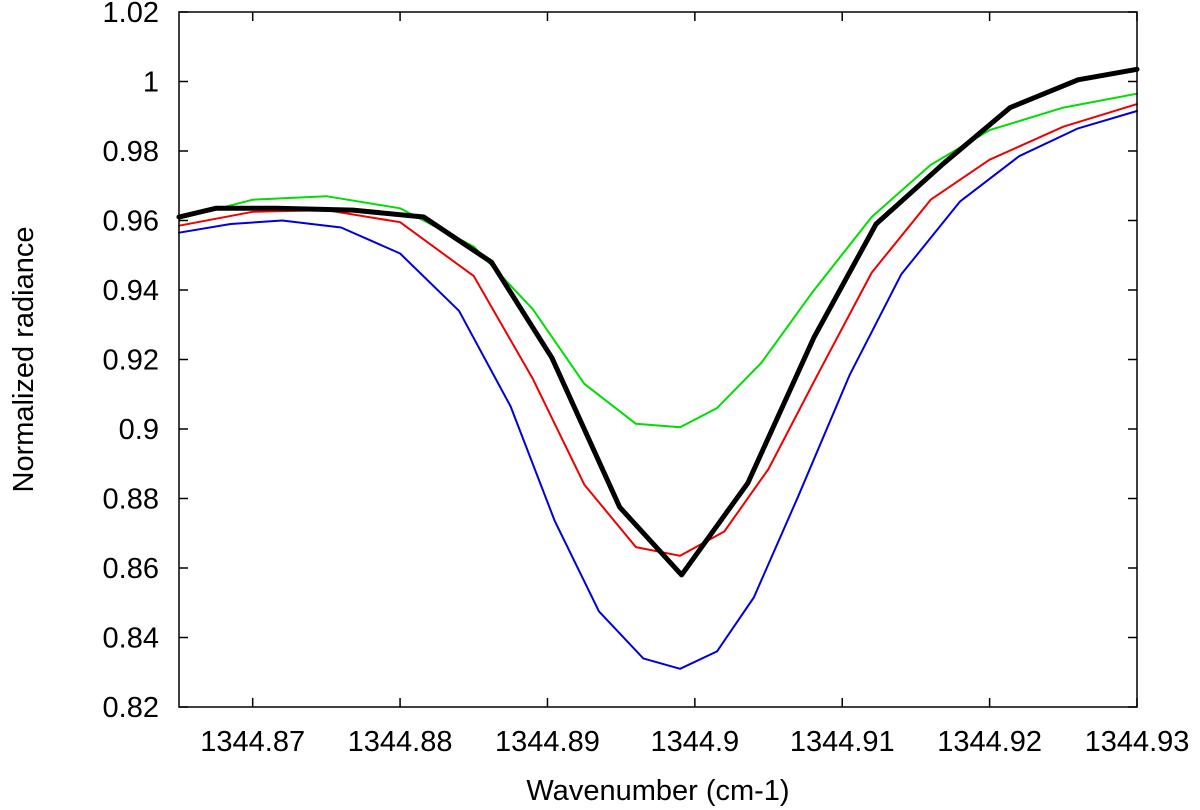 The width and height of the screenshot is (1200, 810). Describe the element at coordinates (24, 360) in the screenshot. I see `y-axis-title: Normalized radiance` at that location.